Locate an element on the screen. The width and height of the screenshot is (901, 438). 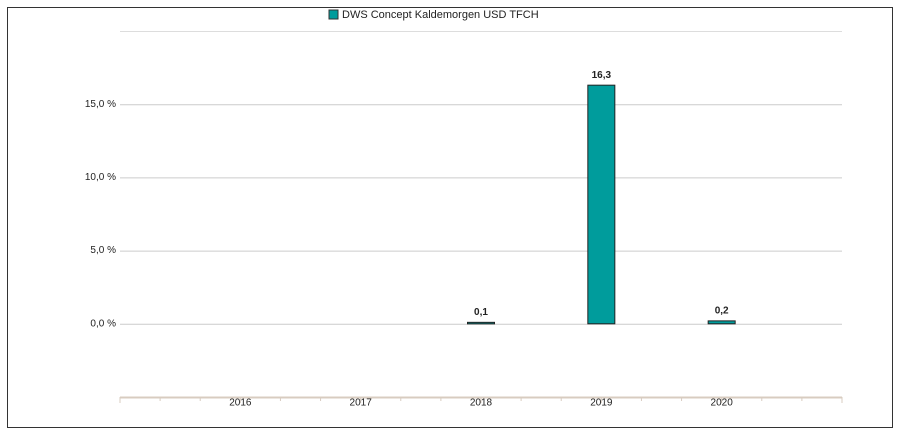
x-tick-label: 2020 is located at coordinates (722, 403).